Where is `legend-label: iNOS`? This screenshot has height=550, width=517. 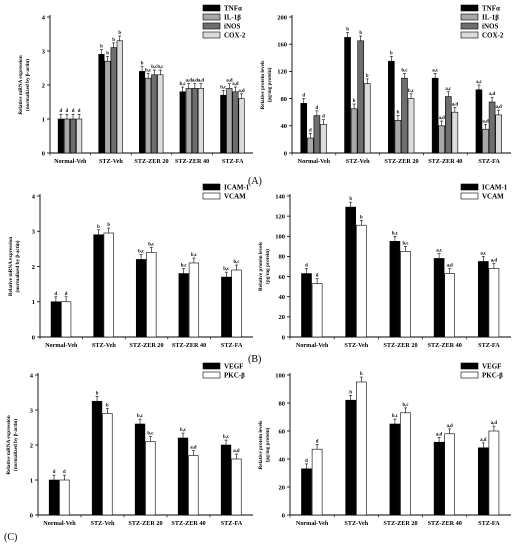
legend-label: iNOS is located at coordinates (232, 27).